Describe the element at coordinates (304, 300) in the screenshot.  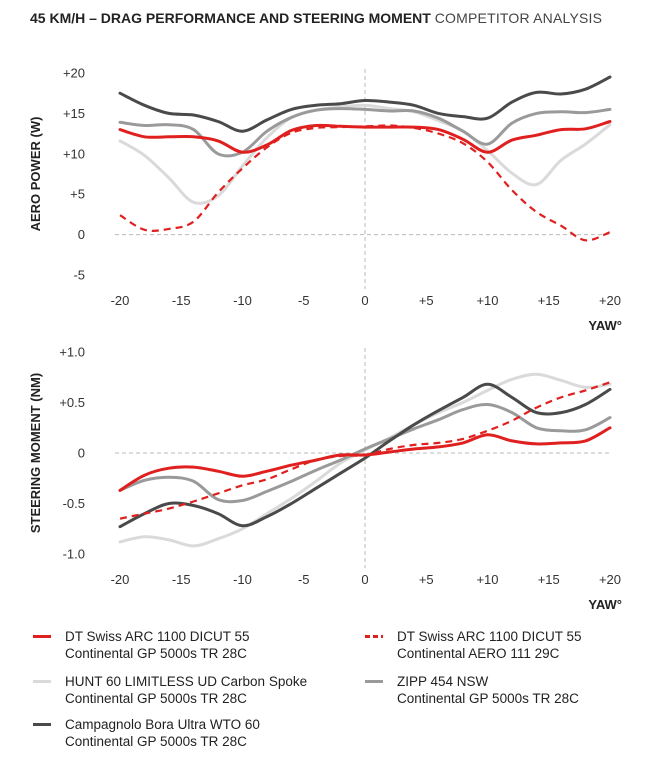
I see `aero-x-tick-label: -5` at that location.